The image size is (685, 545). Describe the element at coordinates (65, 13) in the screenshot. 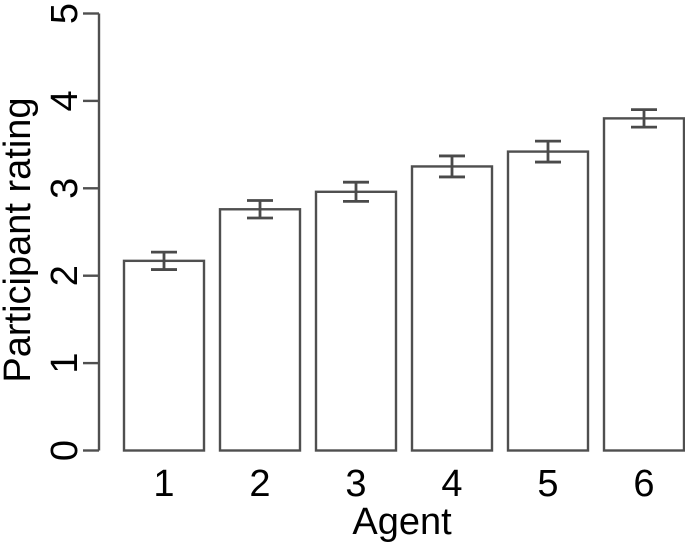

I see `y-axis-tick-label: 5` at that location.